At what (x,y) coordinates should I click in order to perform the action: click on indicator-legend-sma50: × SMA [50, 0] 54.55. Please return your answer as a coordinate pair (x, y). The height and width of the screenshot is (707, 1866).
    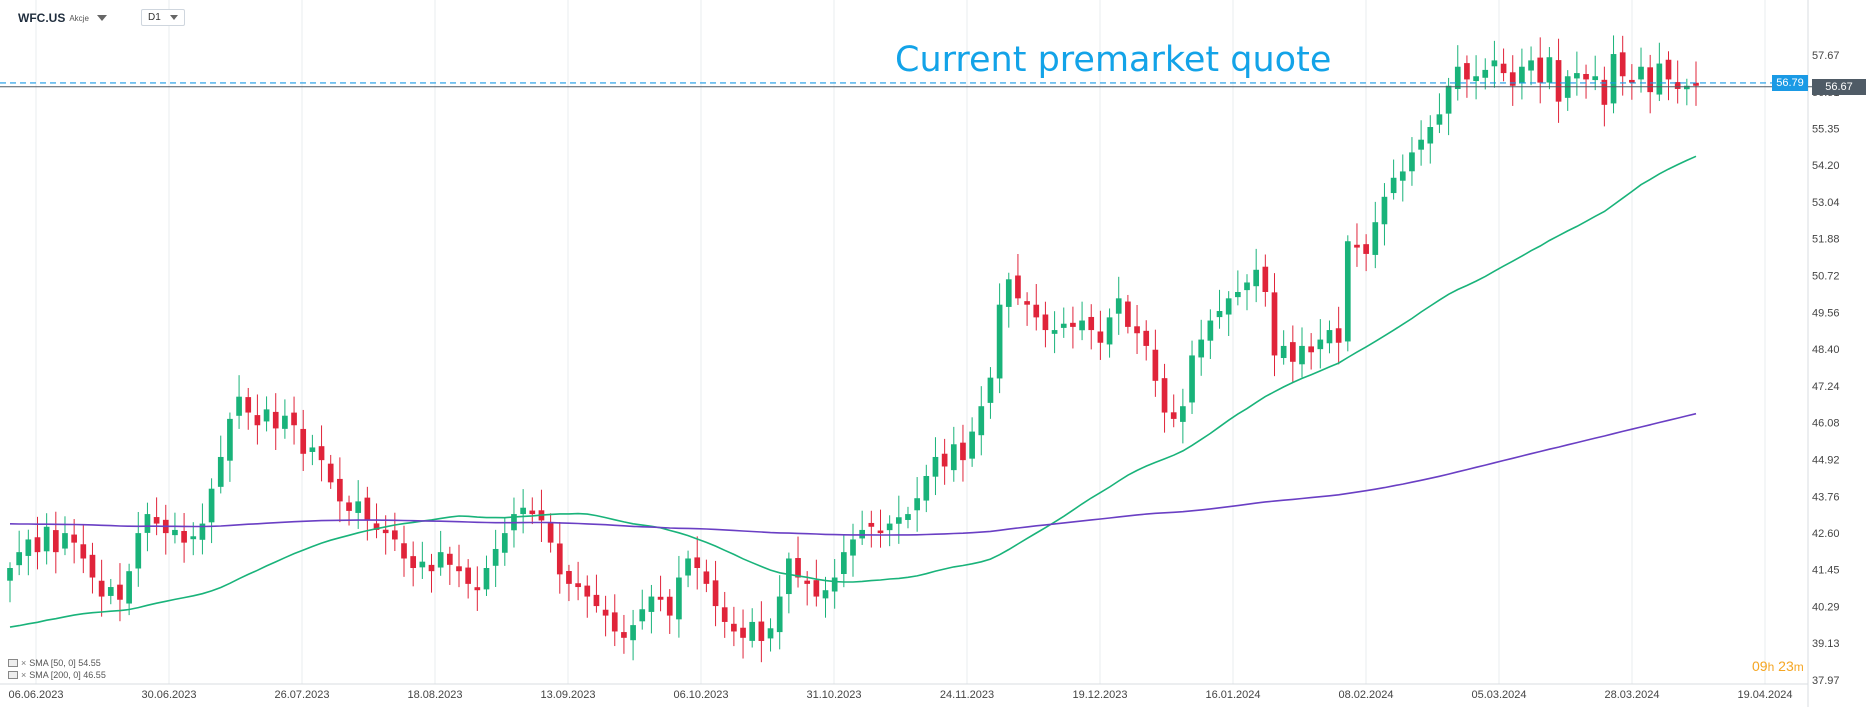
    Looking at the image, I should click on (54, 663).